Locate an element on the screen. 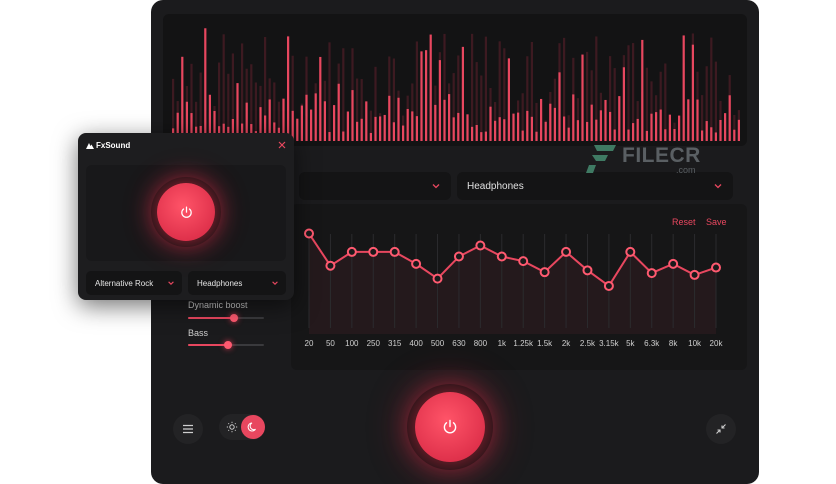 This screenshot has width=836, height=484. power-icon is located at coordinates (450, 426).